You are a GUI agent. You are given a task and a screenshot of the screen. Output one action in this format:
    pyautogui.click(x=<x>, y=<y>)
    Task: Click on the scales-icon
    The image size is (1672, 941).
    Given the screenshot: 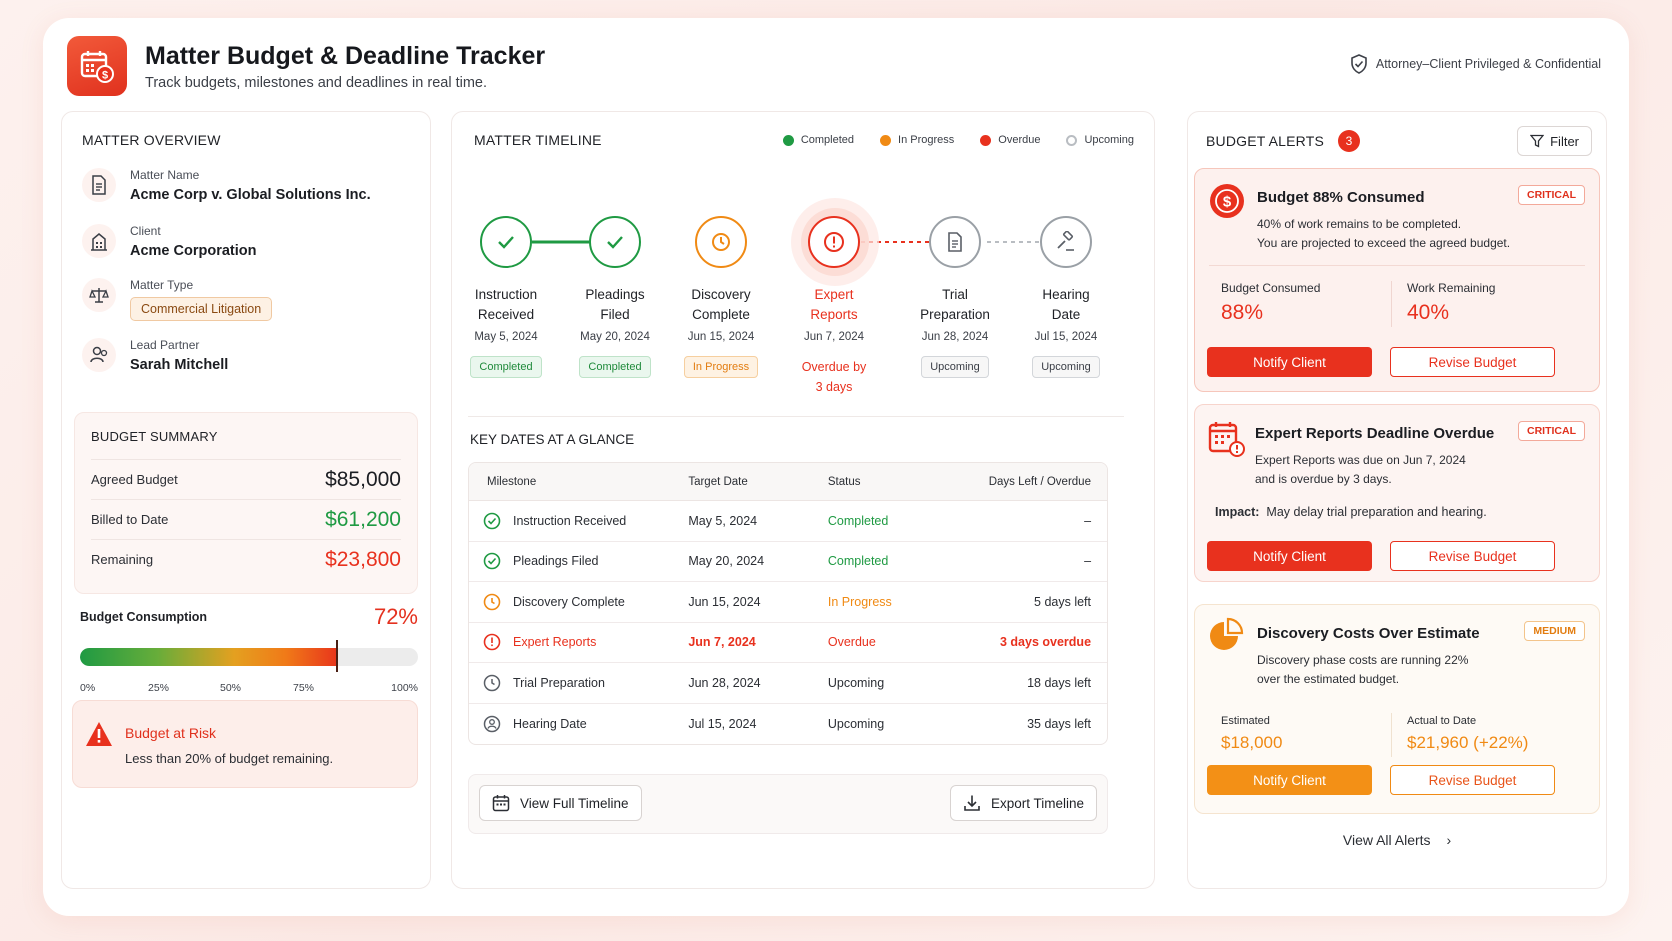 What is the action you would take?
    pyautogui.click(x=99, y=295)
    